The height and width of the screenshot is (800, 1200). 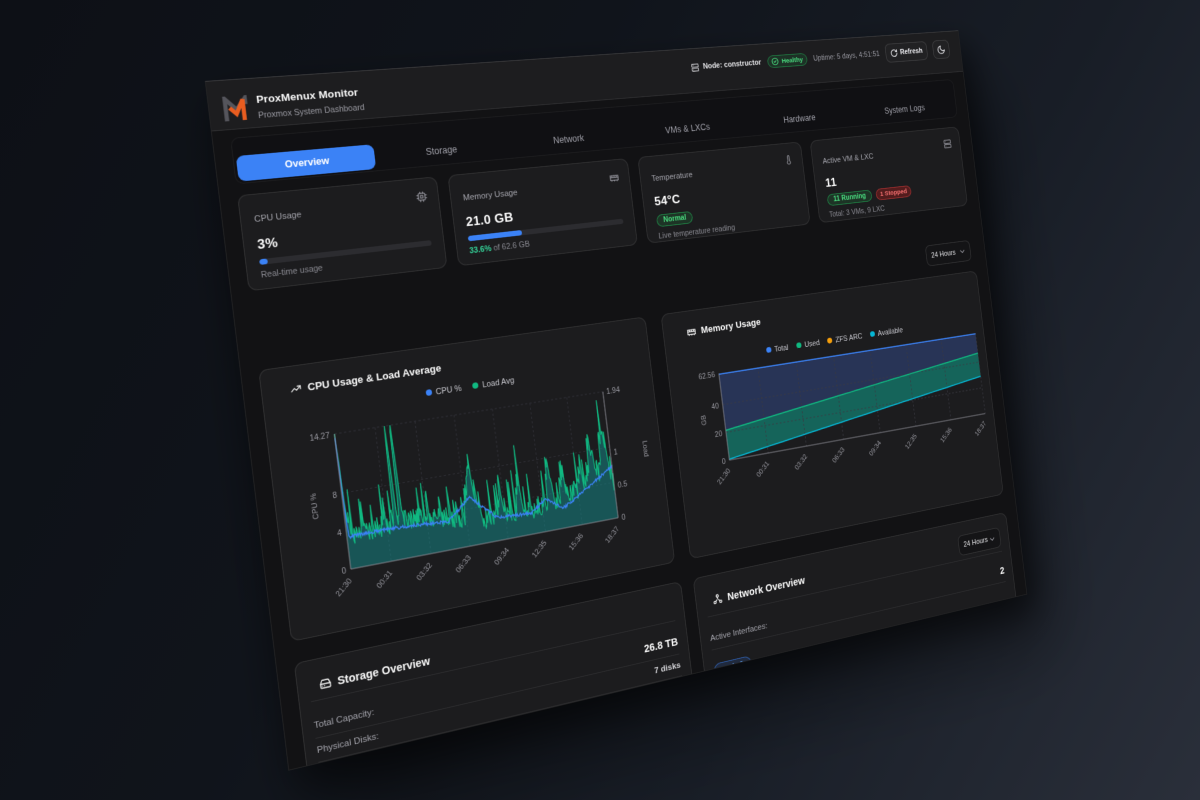 What do you see at coordinates (646, 449) in the screenshot?
I see `svg-text: Load` at bounding box center [646, 449].